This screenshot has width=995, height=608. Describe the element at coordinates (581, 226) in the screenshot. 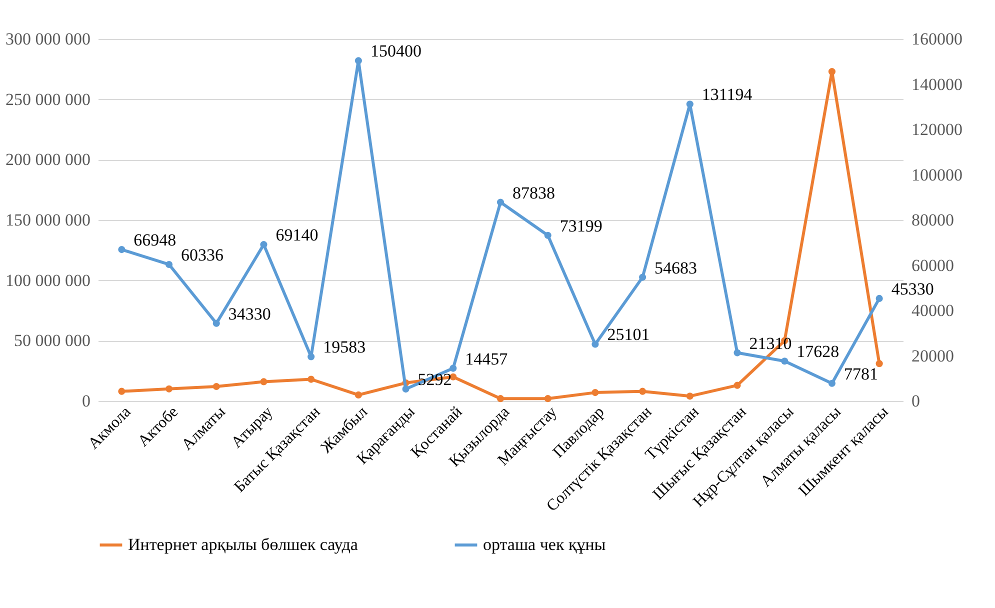

I see `data-label: 73199` at that location.